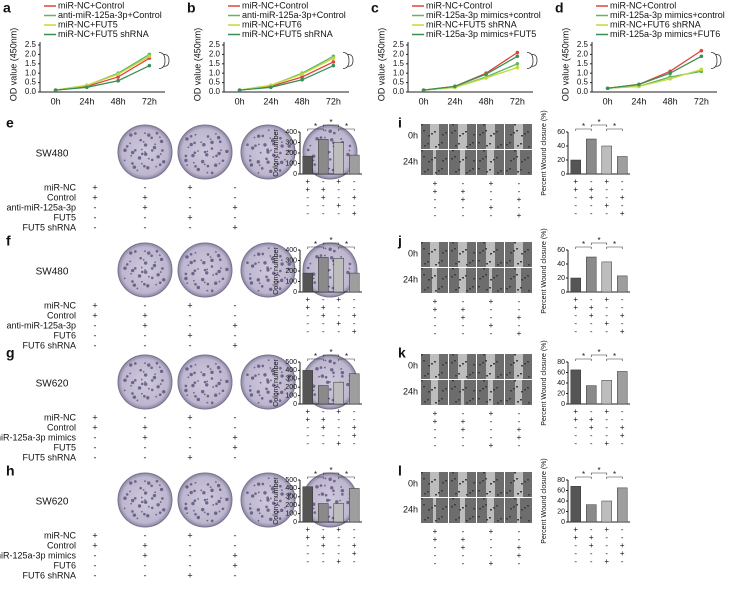 This screenshot has width=735, height=589. I want to click on y-tick-label: 2.5, so click(215, 44).